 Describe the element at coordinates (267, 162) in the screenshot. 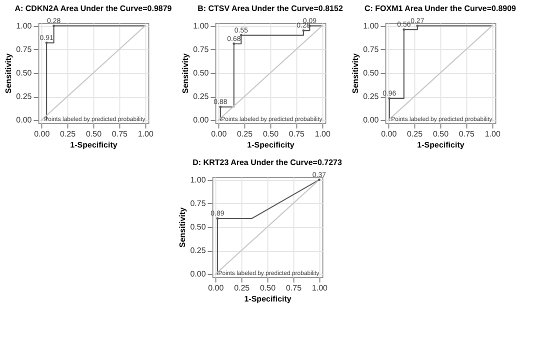

I see `chart-title: D: KRT23 Area Under the Curve=0.7273` at that location.